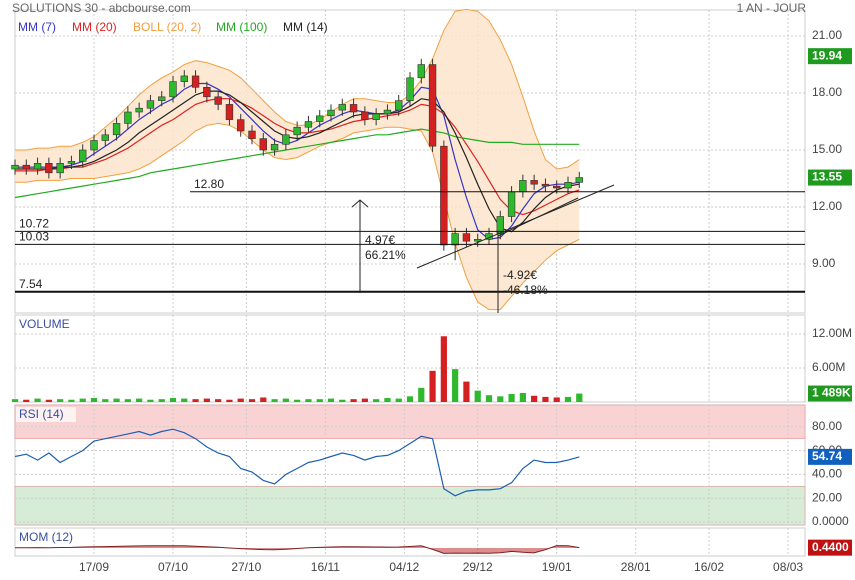 This screenshot has width=855, height=580. Describe the element at coordinates (209, 184) in the screenshot. I see `level-label: 12.80` at that location.